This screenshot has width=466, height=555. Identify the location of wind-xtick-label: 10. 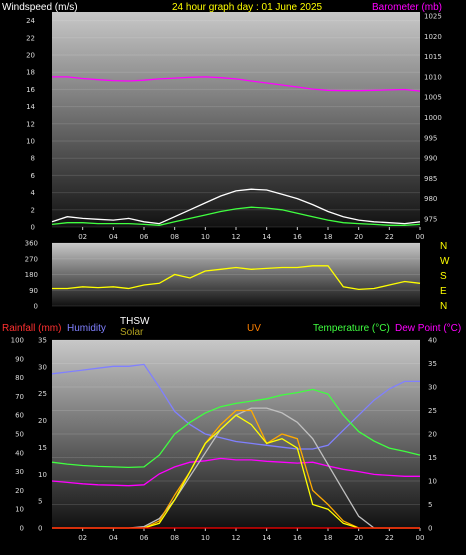
(205, 237).